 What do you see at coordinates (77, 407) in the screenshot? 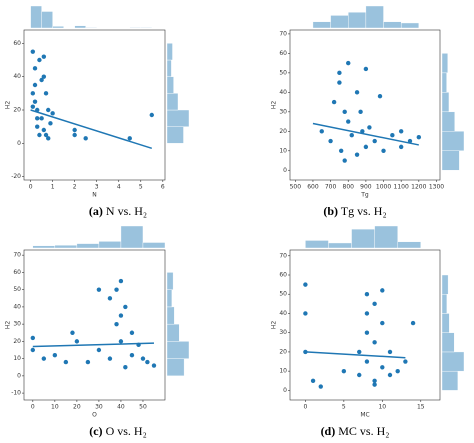
I see `x-tick-label: 20` at bounding box center [77, 407].